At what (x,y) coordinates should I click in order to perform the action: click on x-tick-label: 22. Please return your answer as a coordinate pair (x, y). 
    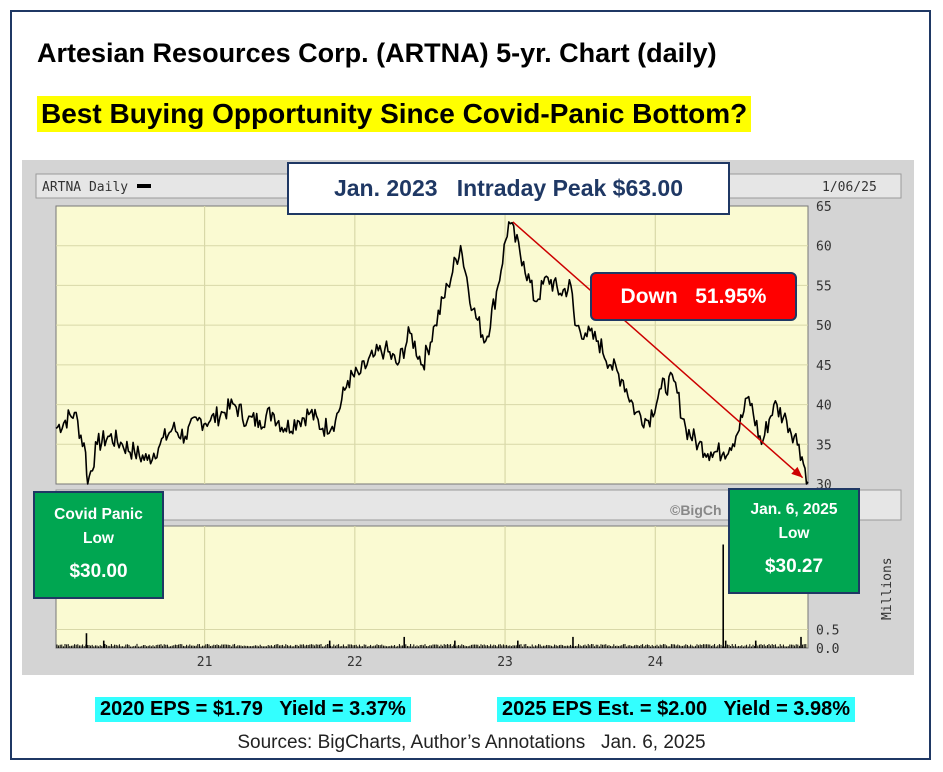
    Looking at the image, I should click on (355, 662).